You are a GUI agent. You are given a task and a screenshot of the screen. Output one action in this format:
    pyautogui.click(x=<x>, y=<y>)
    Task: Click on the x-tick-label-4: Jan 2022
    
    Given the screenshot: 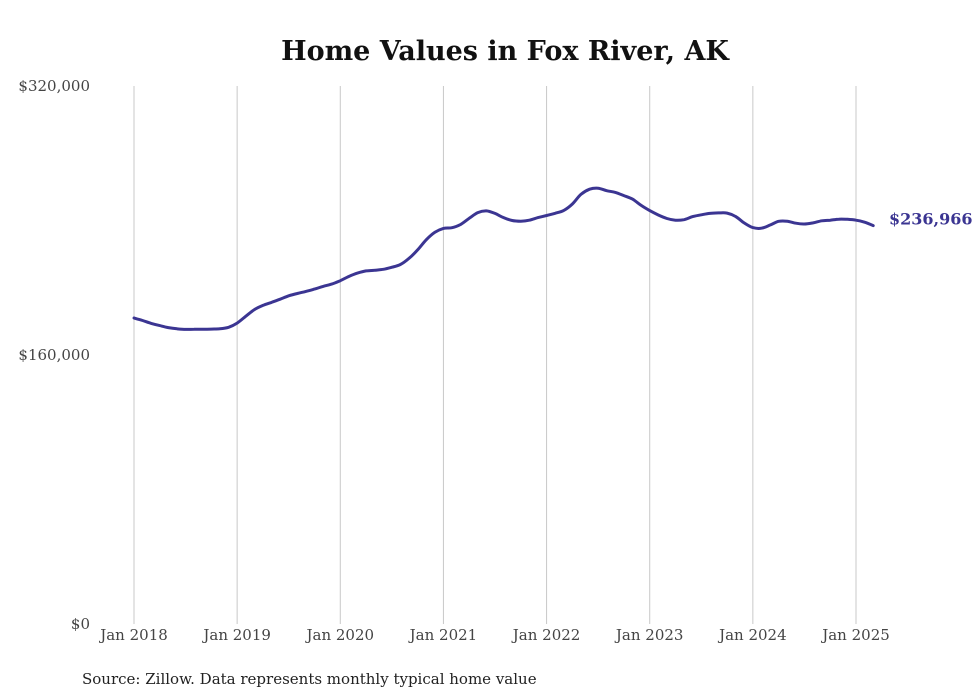 What is the action you would take?
    pyautogui.click(x=546, y=635)
    